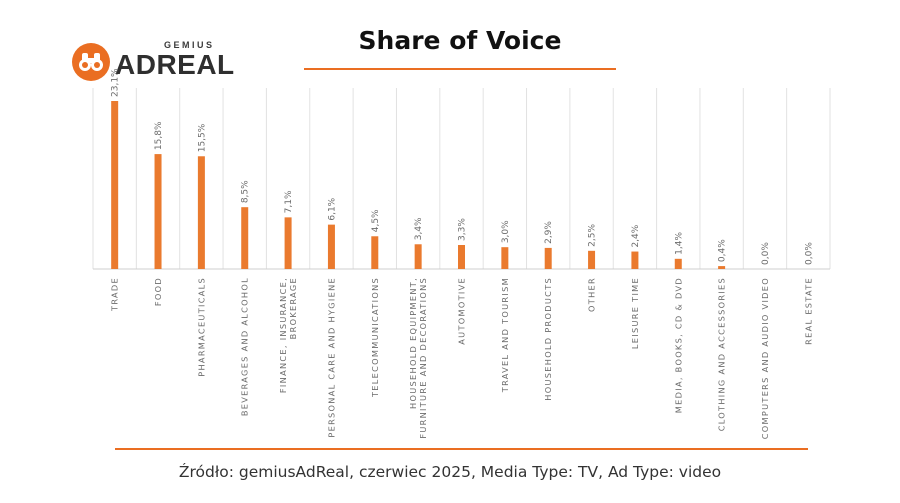 Image resolution: width=900 pixels, height=503 pixels. What do you see at coordinates (245, 346) in the screenshot?
I see `category-label: BEVERAGES AND ALCOHOL` at bounding box center [245, 346].